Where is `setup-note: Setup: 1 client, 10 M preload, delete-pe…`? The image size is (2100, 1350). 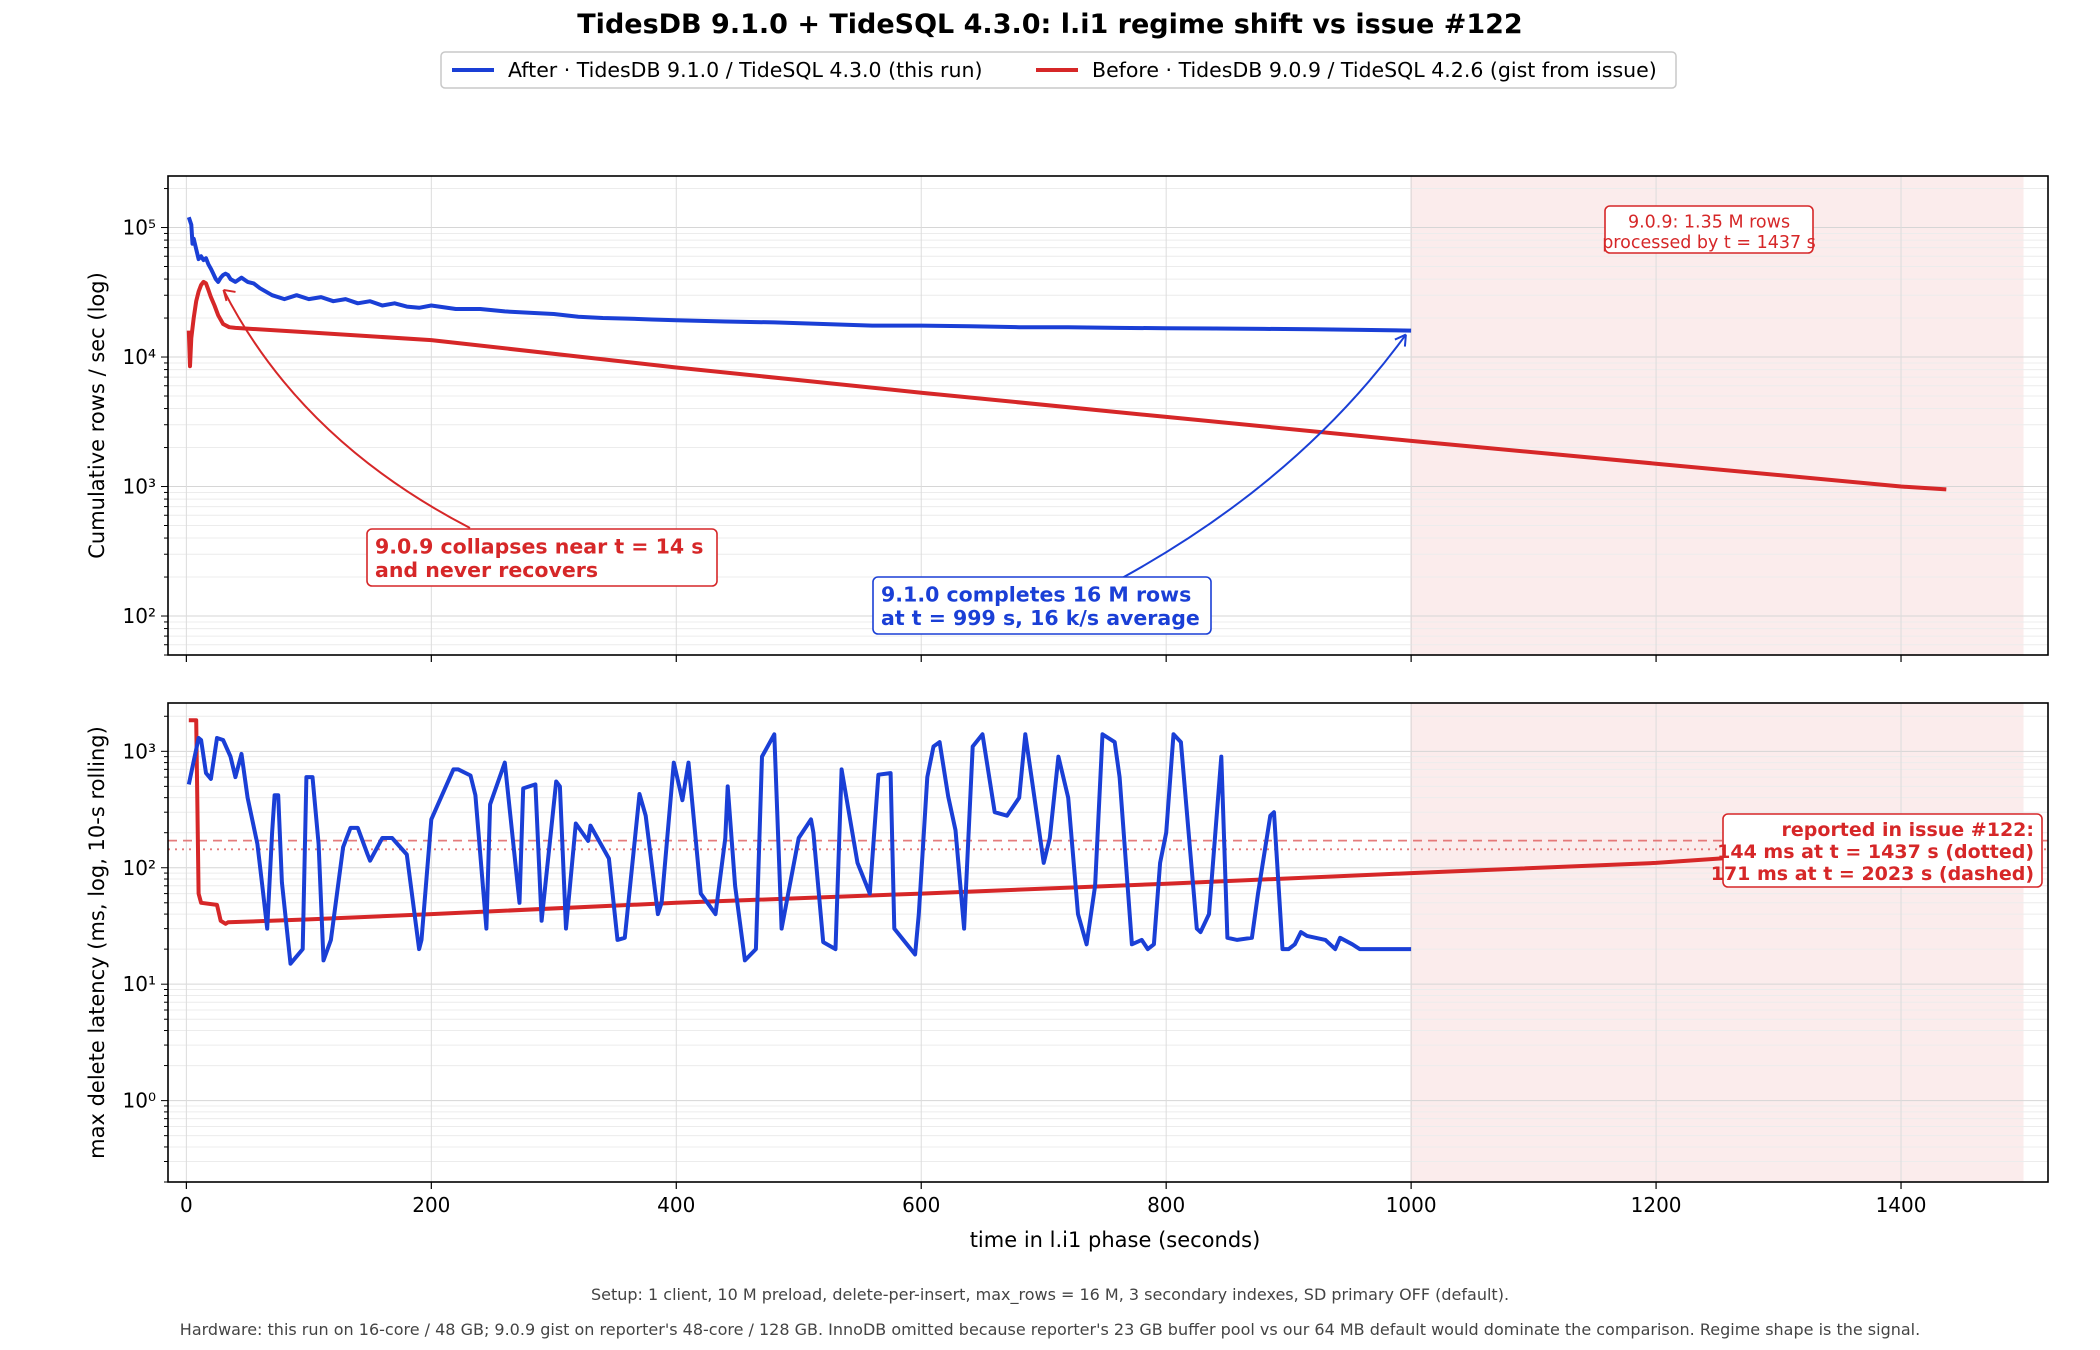 setup-note: Setup: 1 client, 10 M preload, delete-pe… is located at coordinates (1050, 1294).